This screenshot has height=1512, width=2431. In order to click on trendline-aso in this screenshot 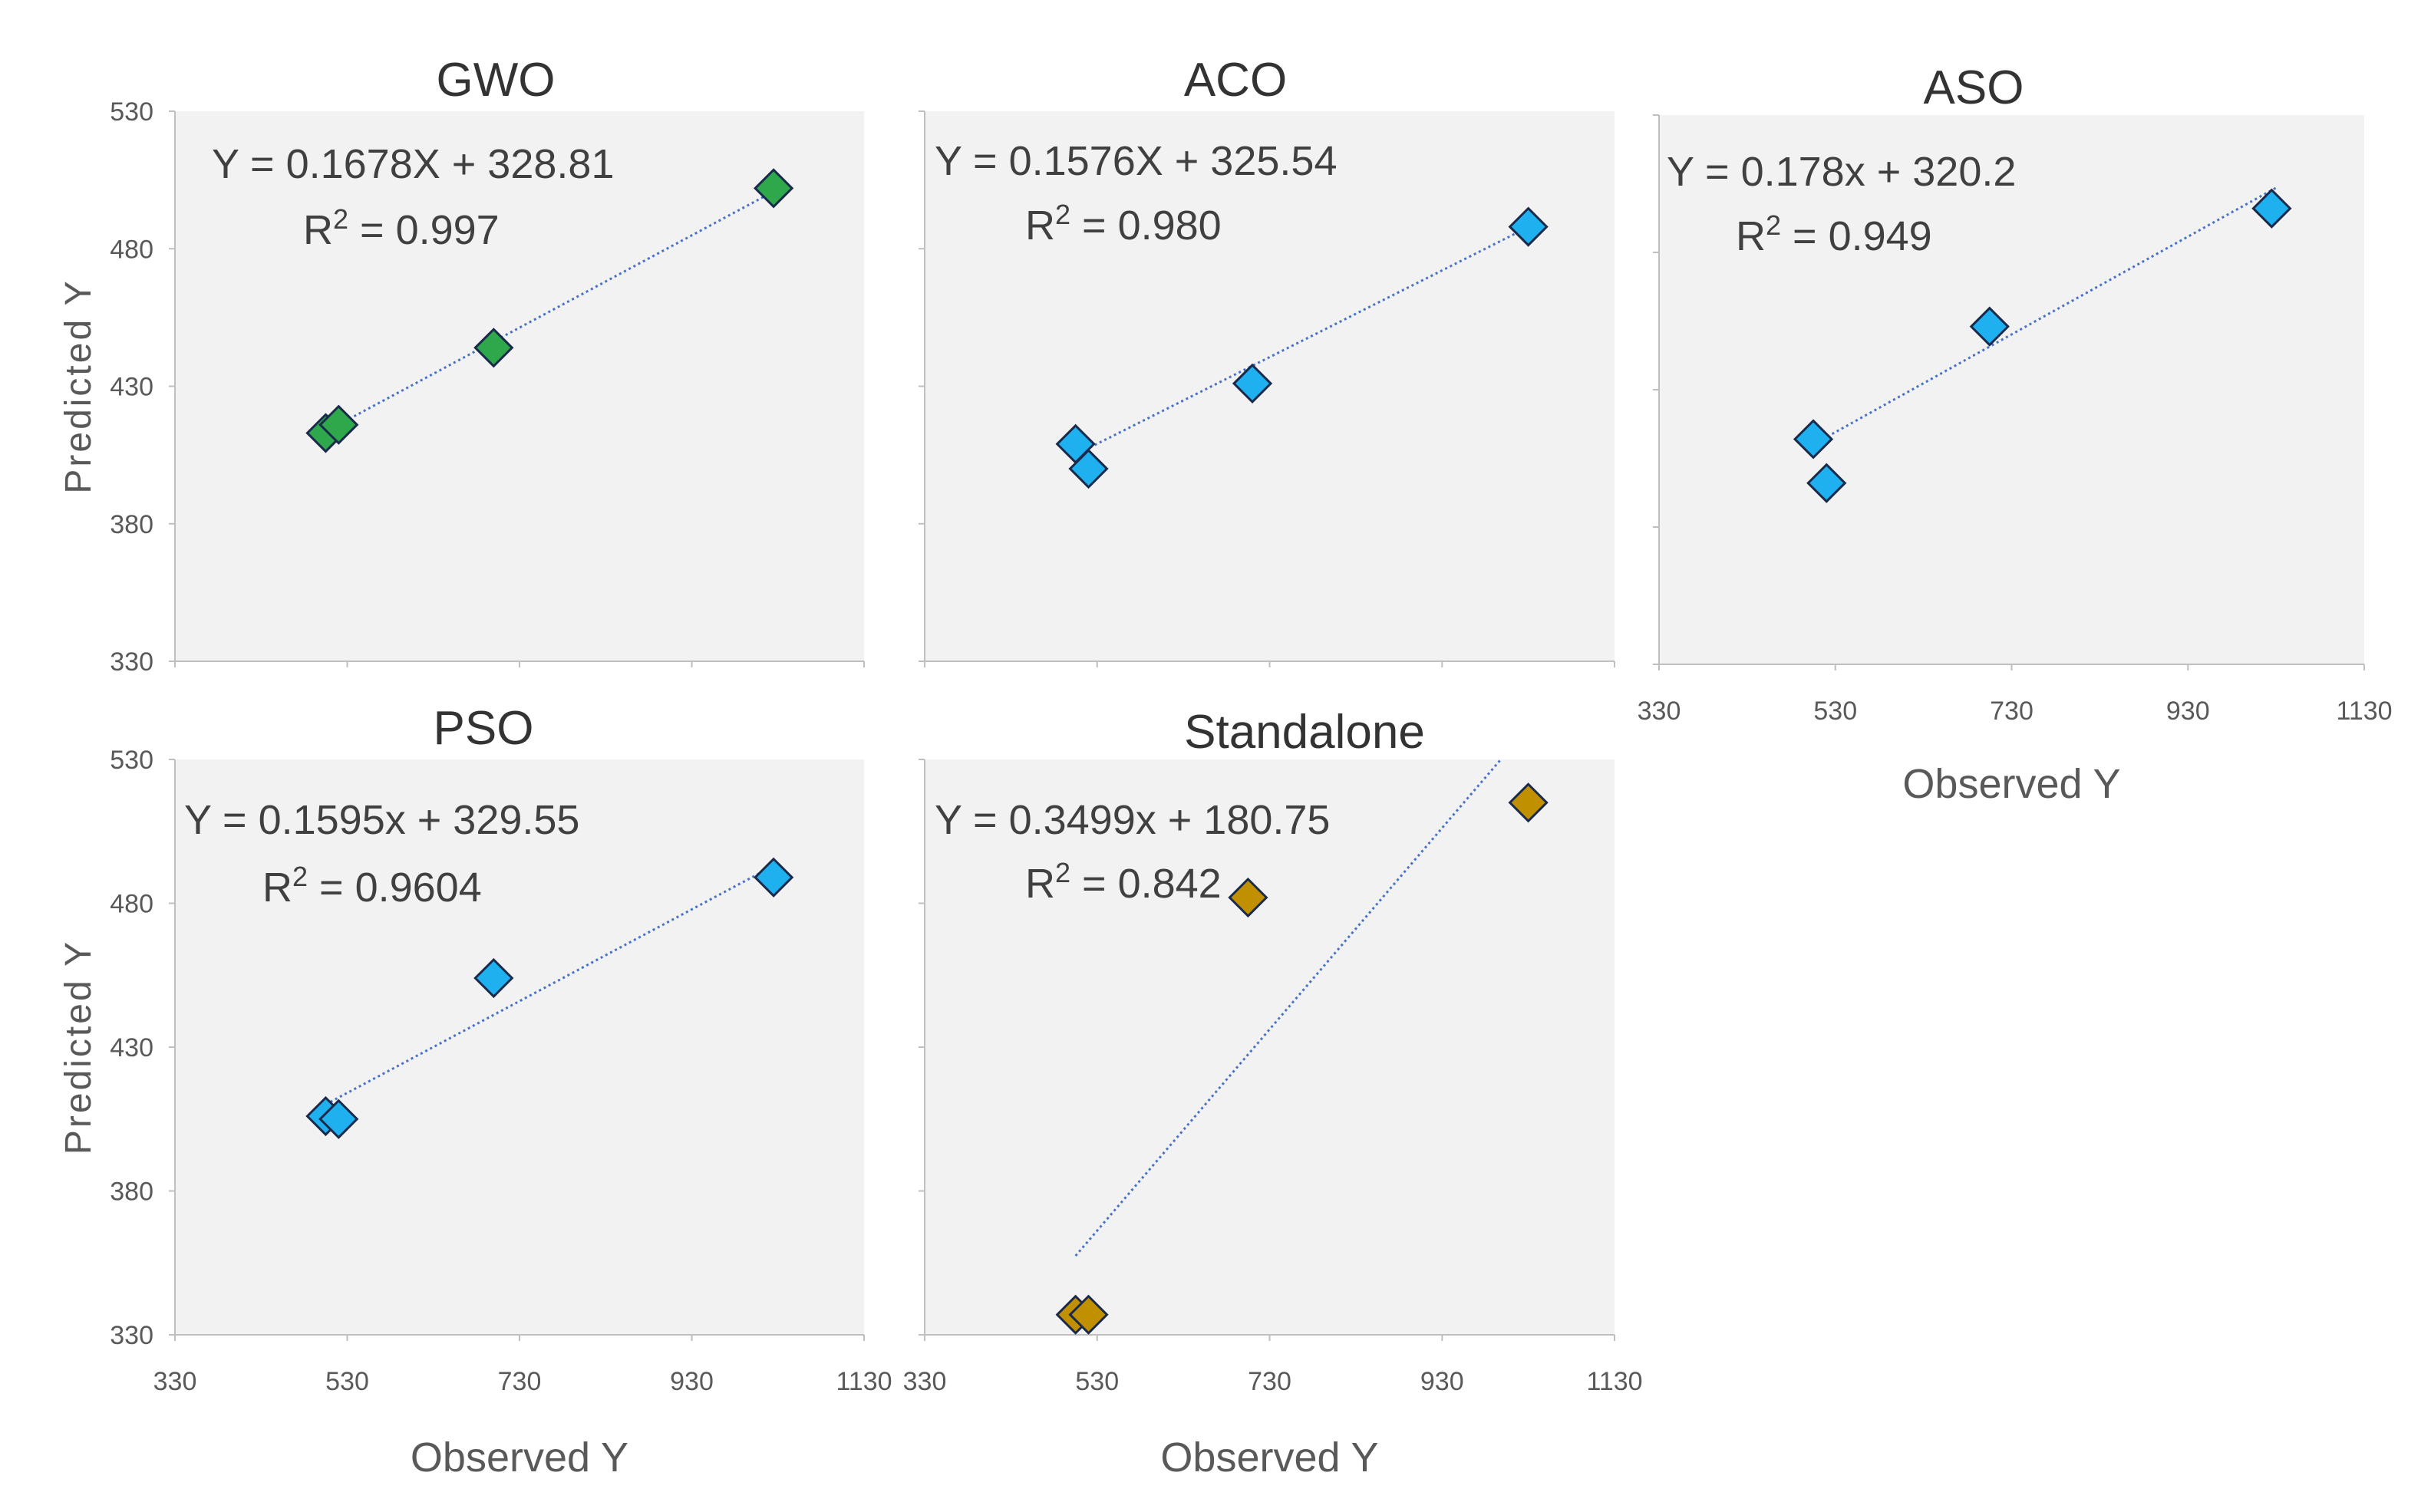, I will do `click(2045, 316)`.